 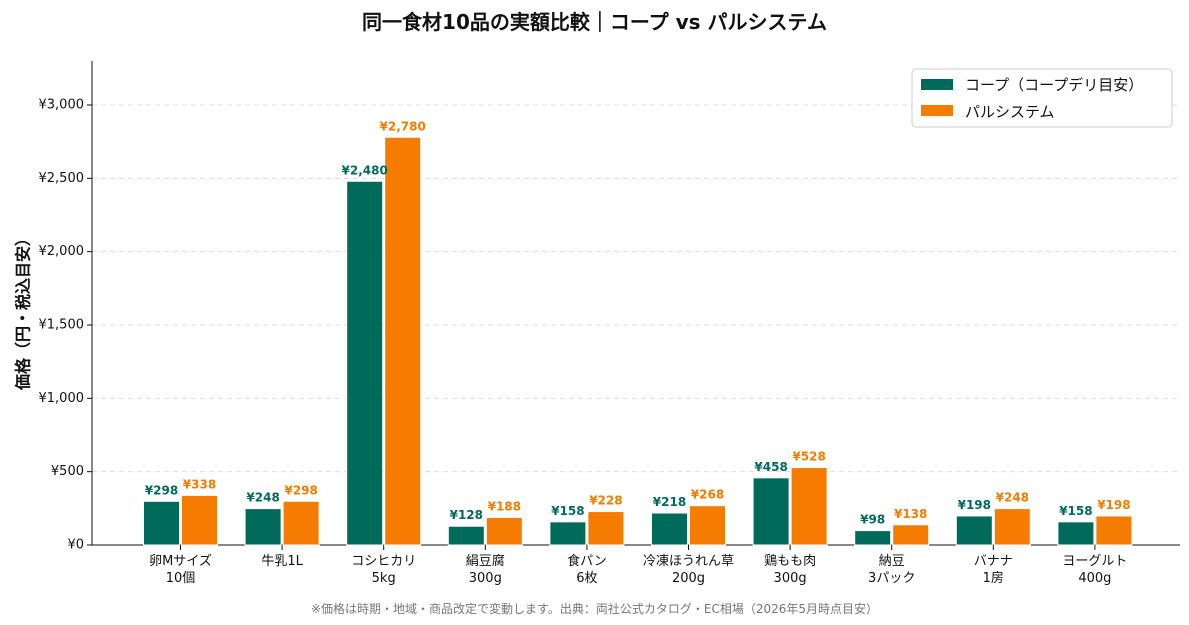 I want to click on y-tick-label: ¥2,500, so click(x=62, y=178).